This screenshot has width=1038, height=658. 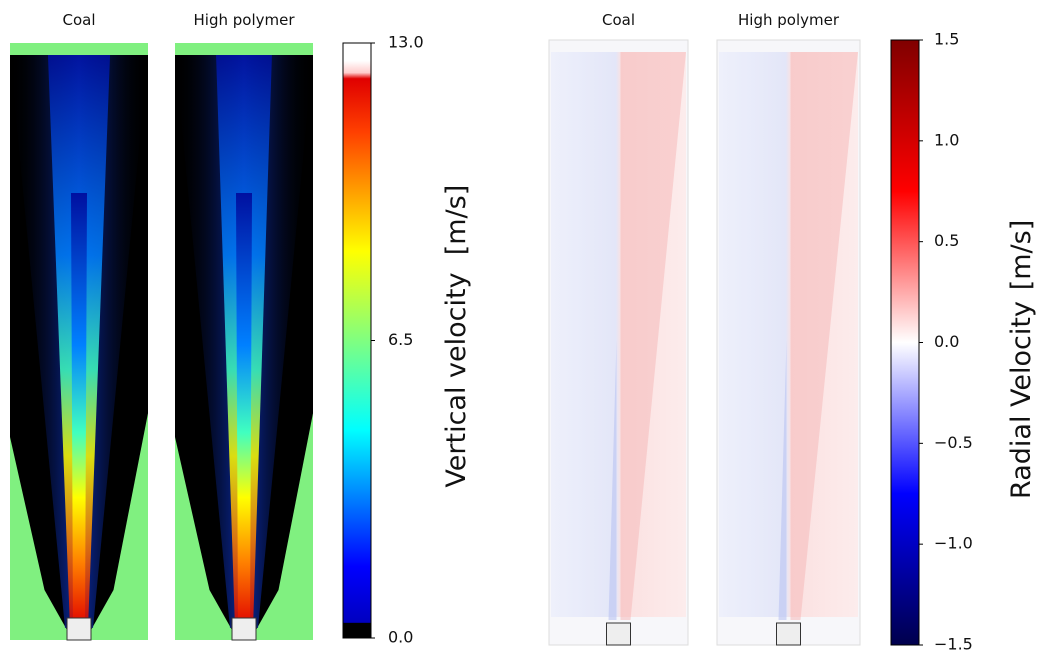 What do you see at coordinates (456, 379) in the screenshot?
I see `colorbar-label: Vertical velocity` at bounding box center [456, 379].